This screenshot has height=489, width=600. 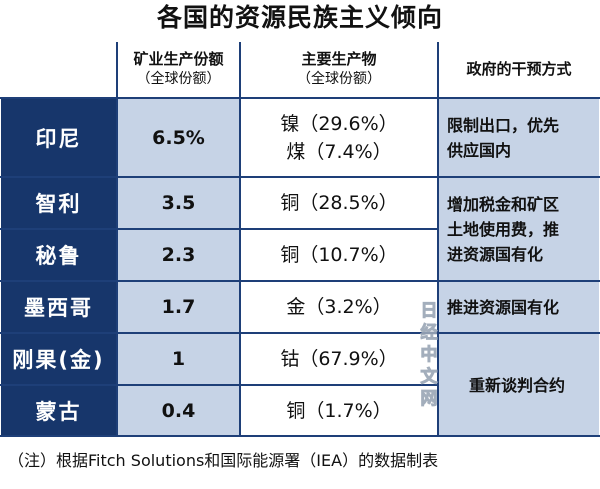 I want to click on watermark-char: 经, so click(x=429, y=333).